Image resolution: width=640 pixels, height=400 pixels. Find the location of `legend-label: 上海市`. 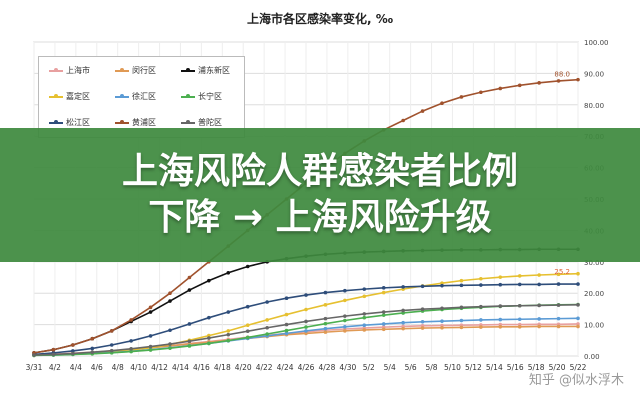

legend-label: 上海市 is located at coordinates (78, 70).